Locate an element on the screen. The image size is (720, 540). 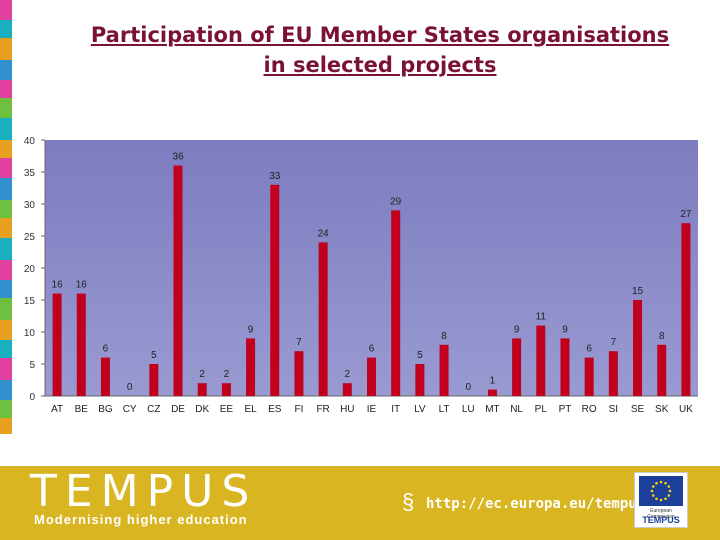
bar-hu is located at coordinates (347, 389).